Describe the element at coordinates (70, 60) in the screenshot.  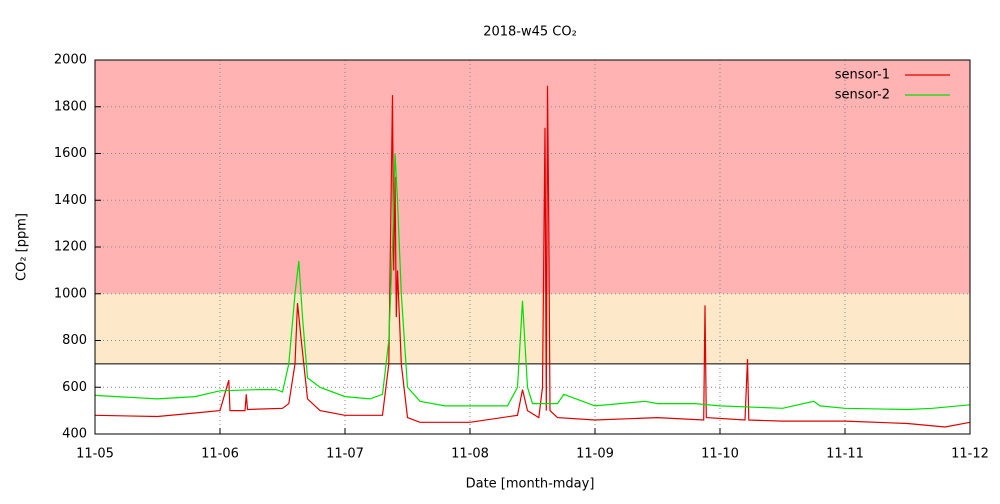
I see `y-tick-label: 2000` at that location.